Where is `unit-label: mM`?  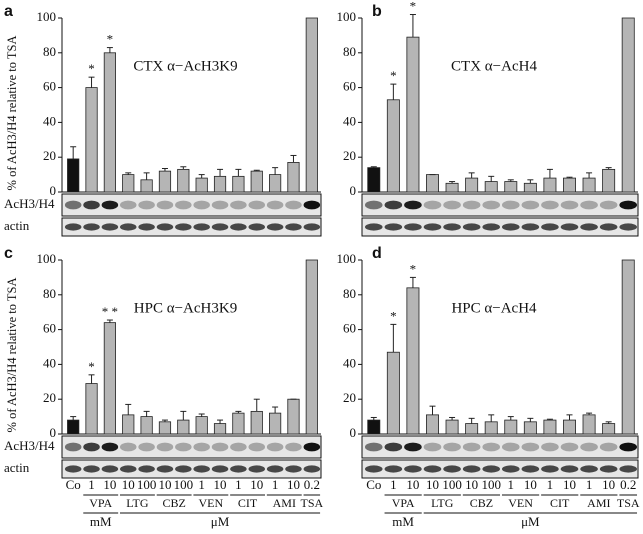
unit-label: mM is located at coordinates (403, 521).